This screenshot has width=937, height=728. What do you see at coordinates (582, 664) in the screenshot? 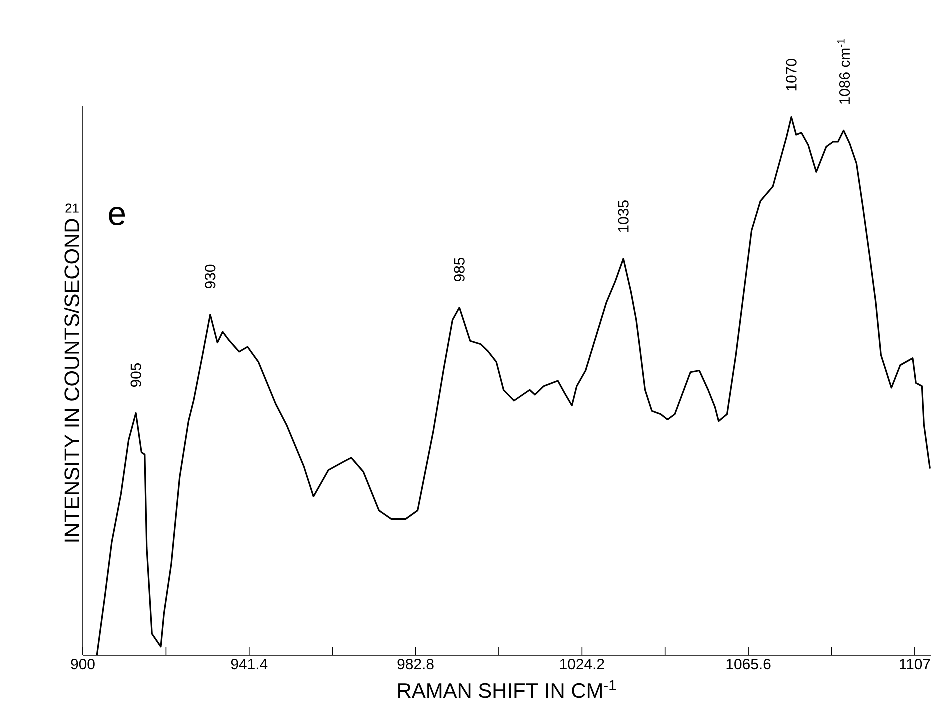
I see `x-tick-label: 1024.2` at bounding box center [582, 664].